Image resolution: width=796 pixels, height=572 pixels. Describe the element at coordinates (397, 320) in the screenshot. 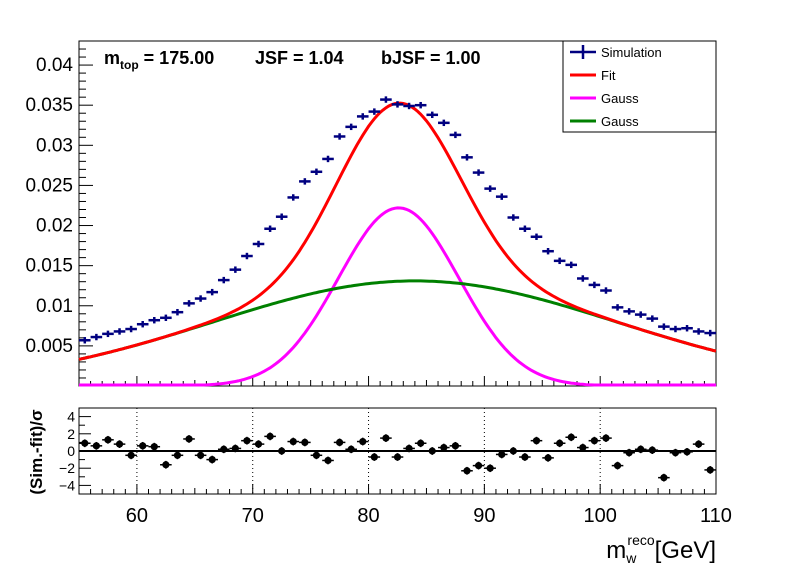

I see `gauss-green-curve` at that location.